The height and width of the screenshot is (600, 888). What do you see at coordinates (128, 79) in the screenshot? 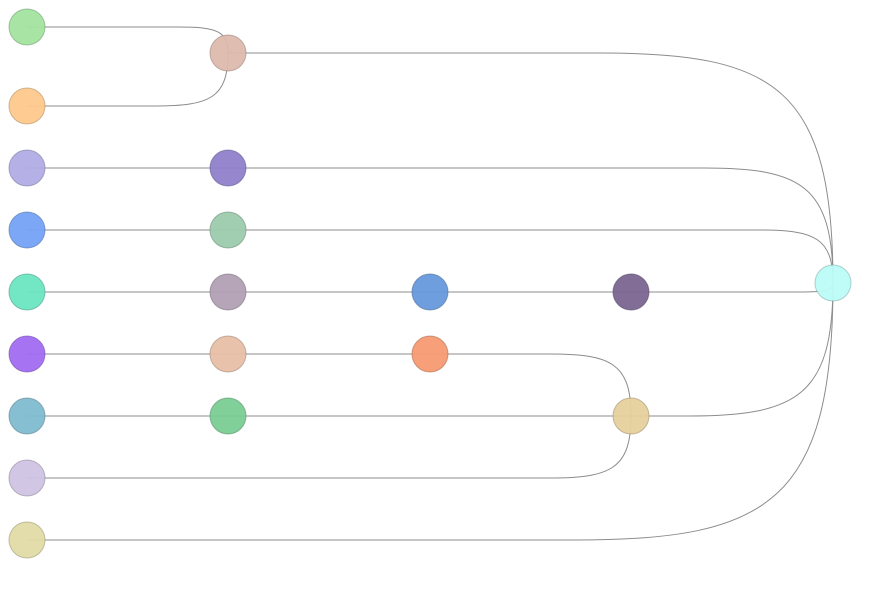
I see `link-a2-b1` at bounding box center [128, 79].